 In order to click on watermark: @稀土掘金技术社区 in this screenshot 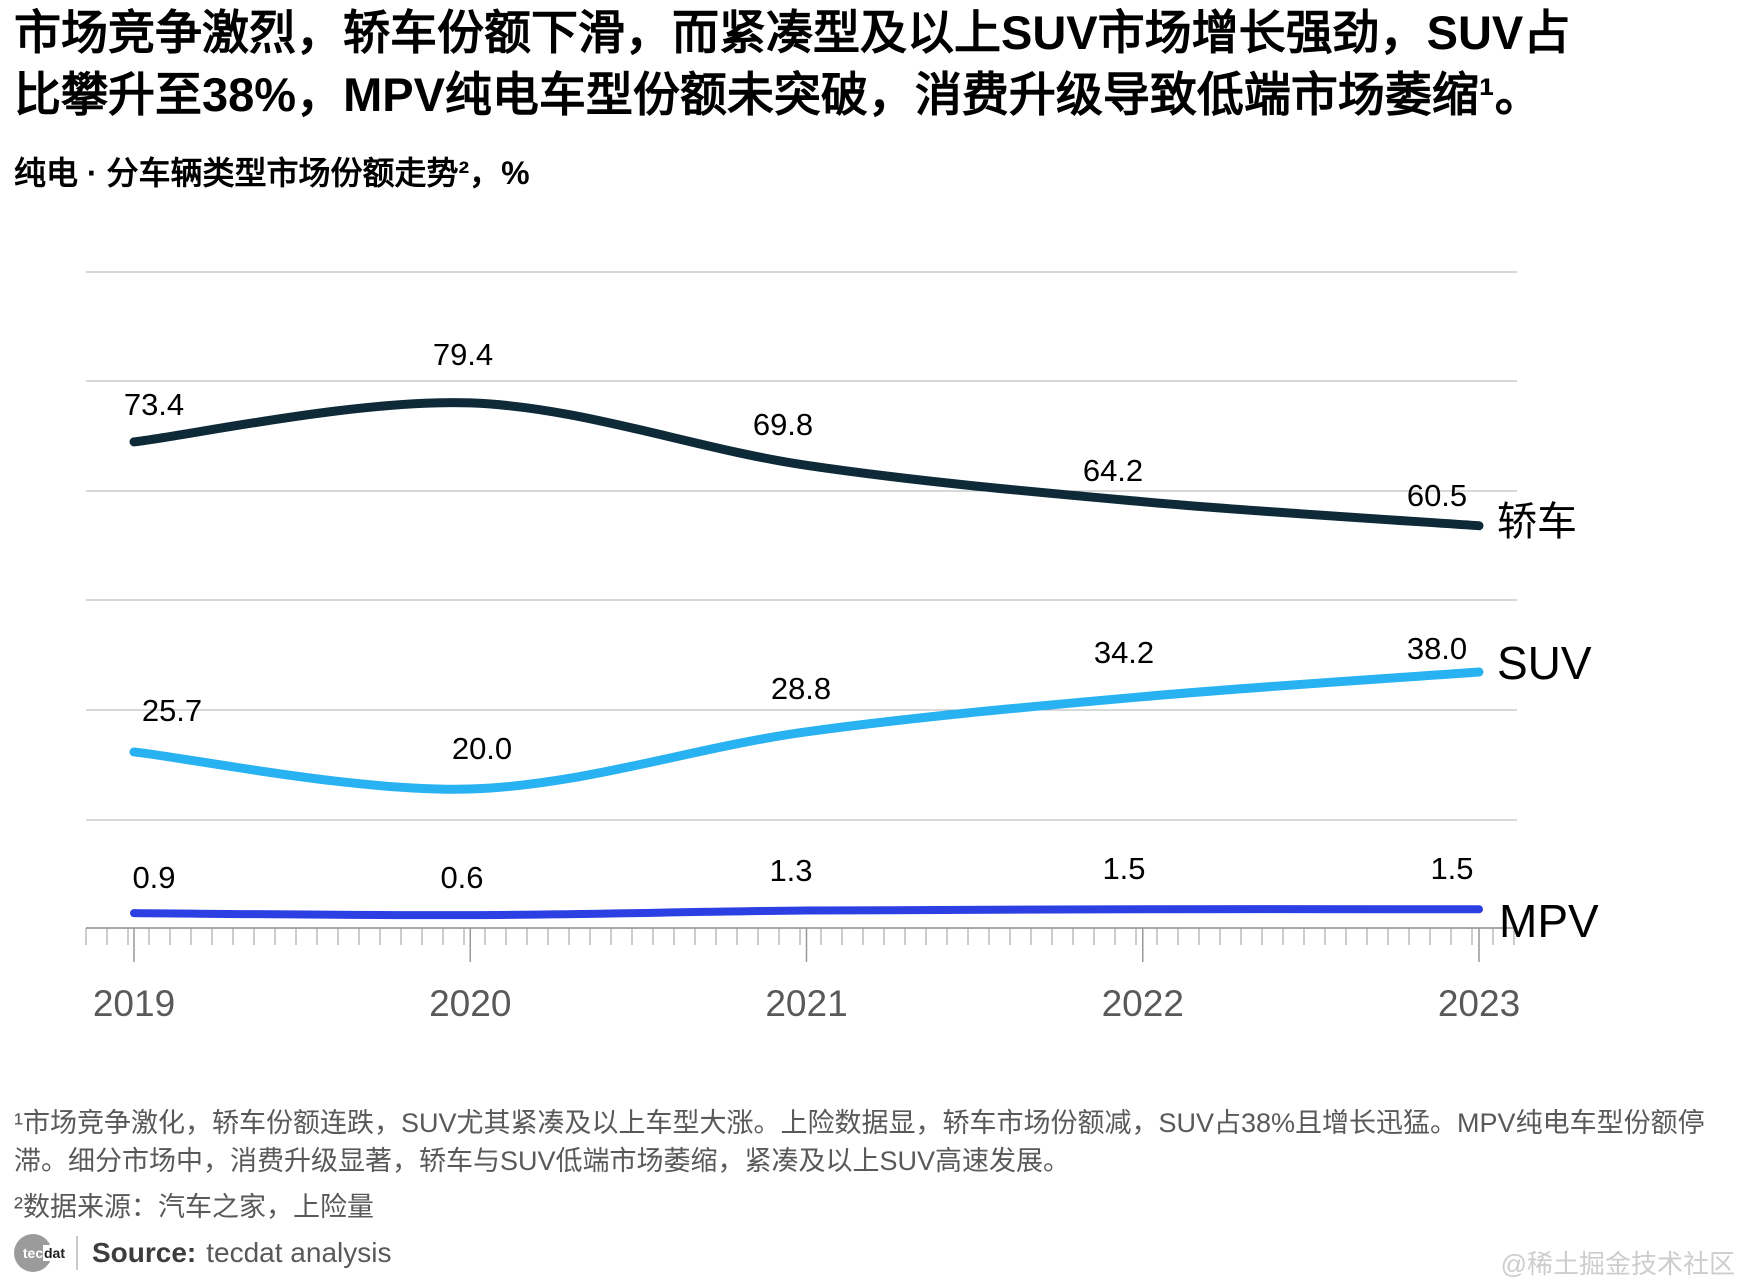, I will do `click(1617, 1263)`.